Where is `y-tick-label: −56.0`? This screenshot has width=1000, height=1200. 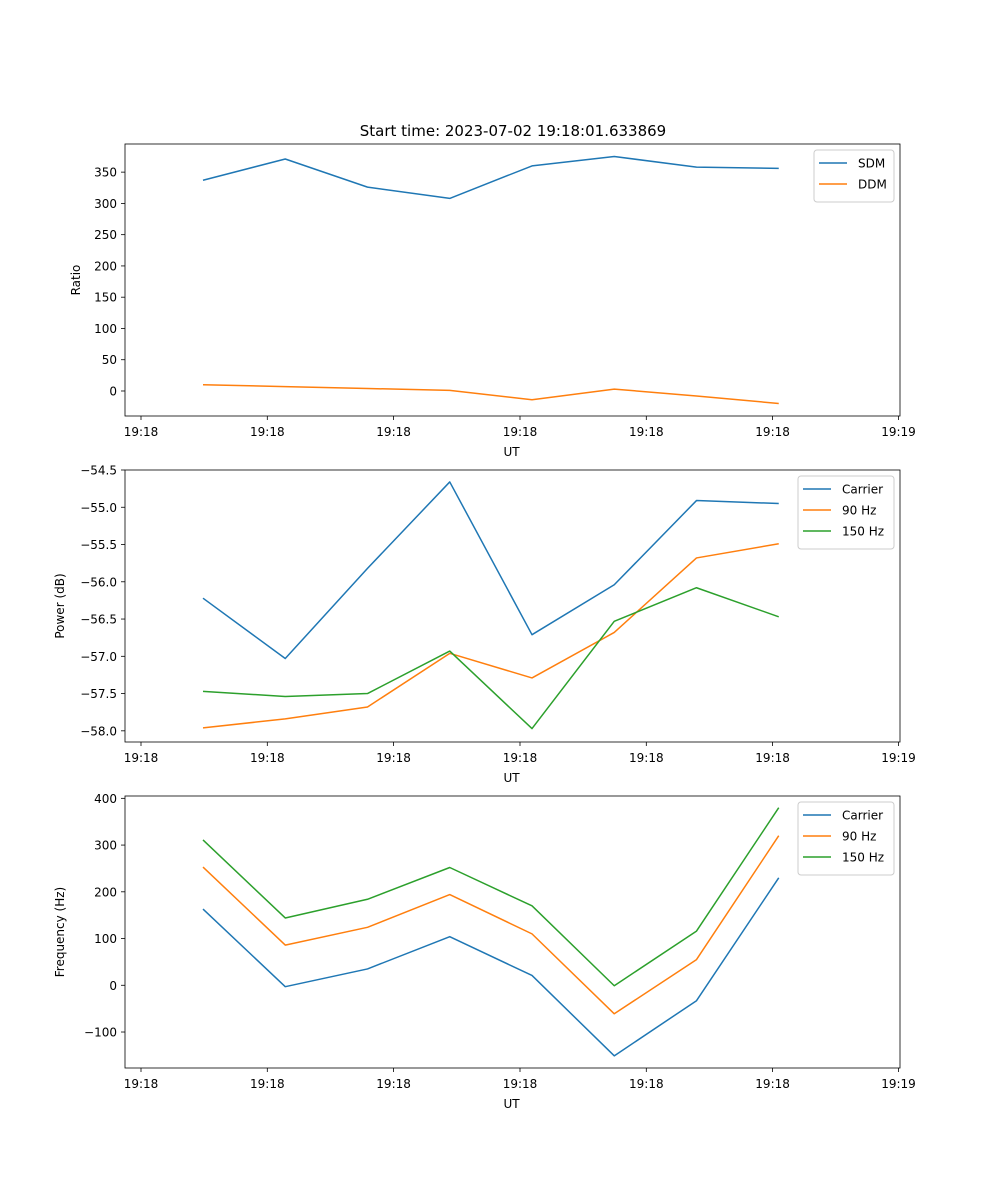
y-tick-label: −56.0 is located at coordinates (98, 582).